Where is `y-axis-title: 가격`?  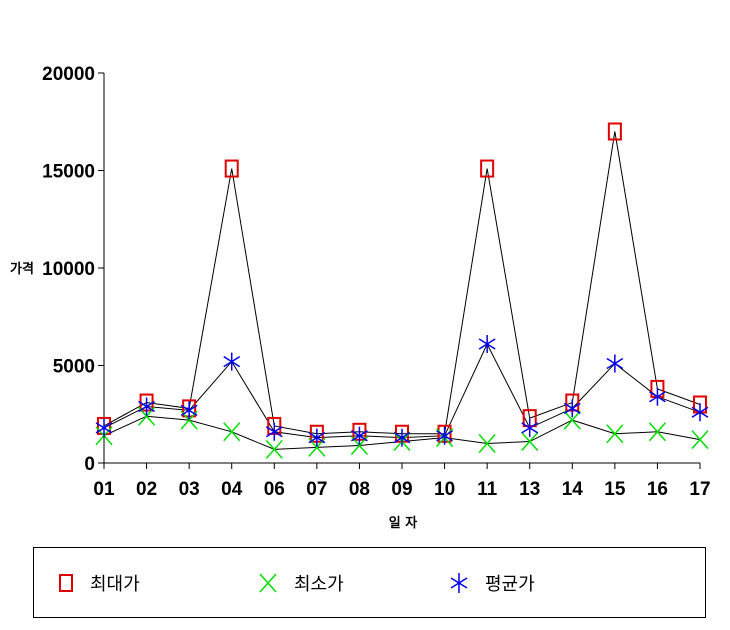
y-axis-title: 가격 is located at coordinates (22, 269).